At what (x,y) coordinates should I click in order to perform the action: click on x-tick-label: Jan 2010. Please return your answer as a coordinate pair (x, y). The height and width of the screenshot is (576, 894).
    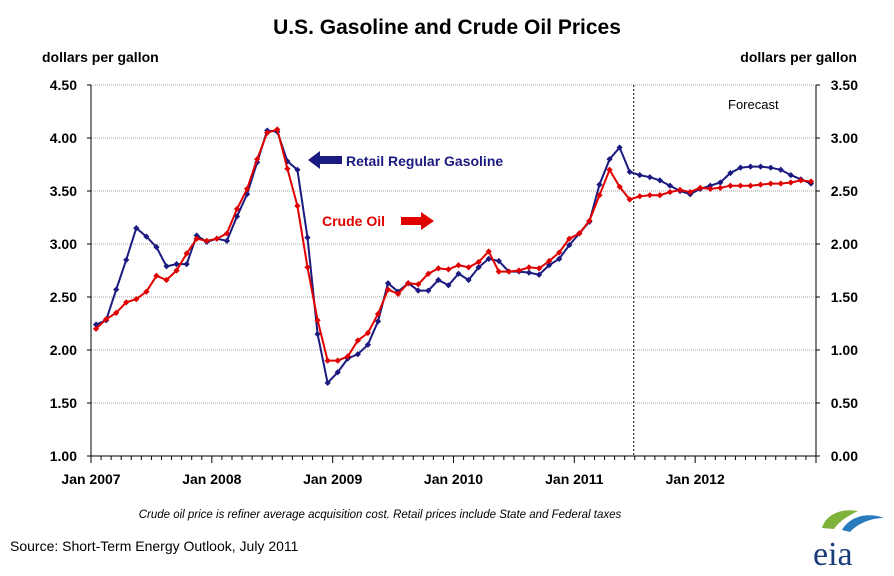
    Looking at the image, I should click on (453, 479).